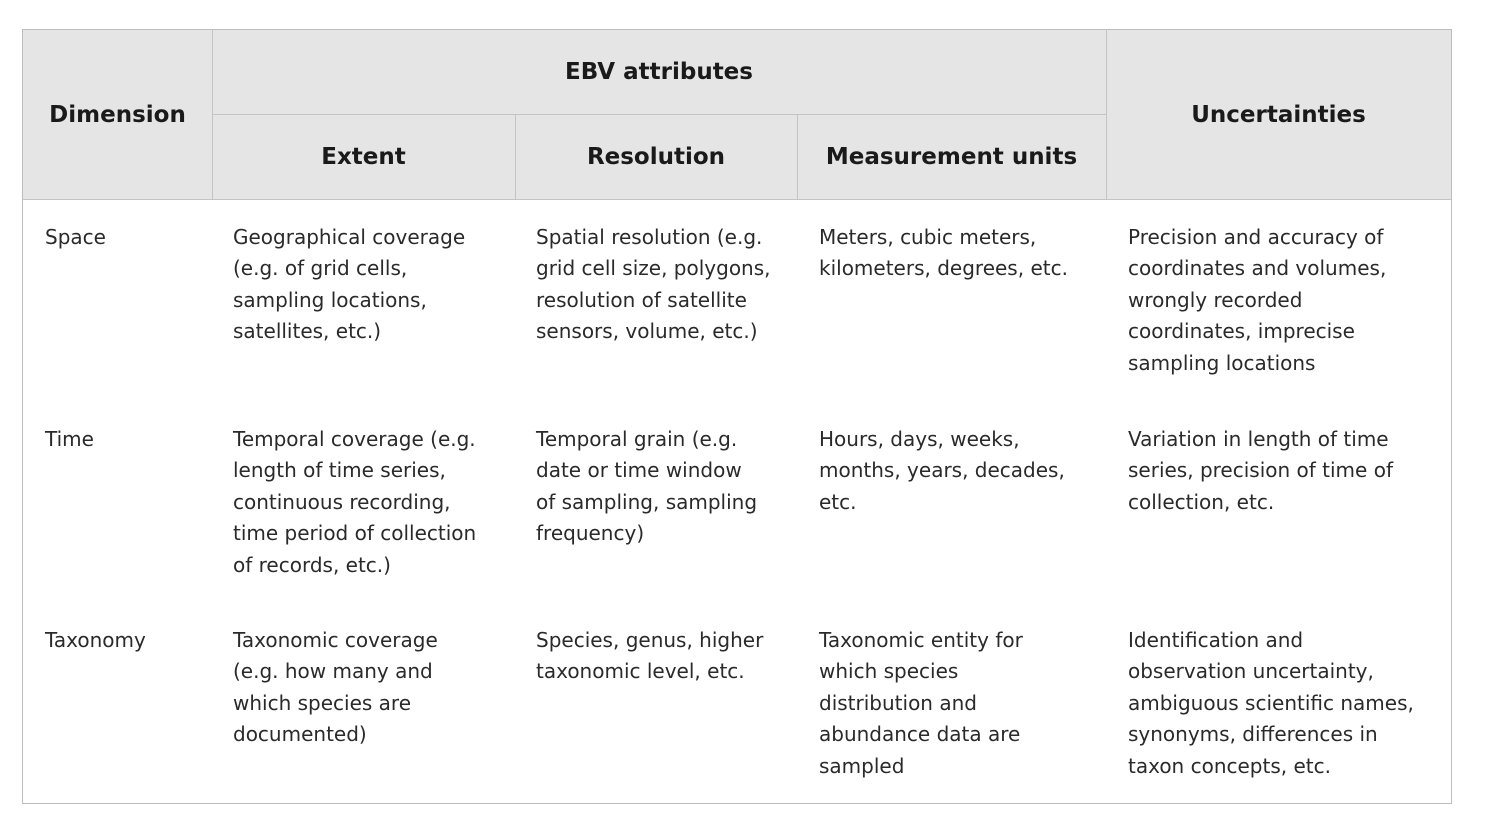  Describe the element at coordinates (656, 156) in the screenshot. I see `header-resolution: Resolution` at that location.